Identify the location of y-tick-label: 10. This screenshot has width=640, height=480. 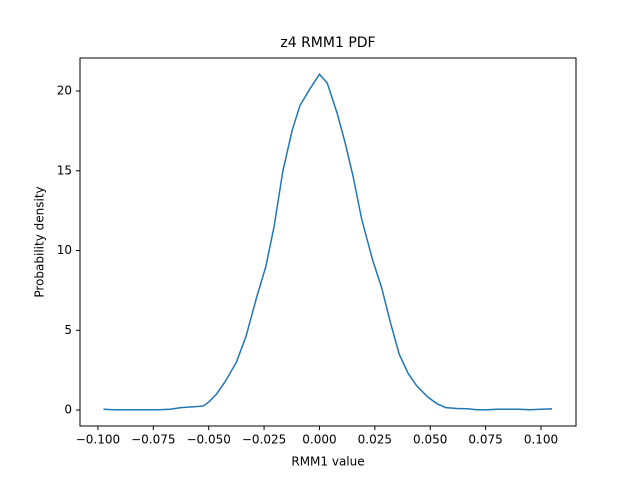
(64, 250).